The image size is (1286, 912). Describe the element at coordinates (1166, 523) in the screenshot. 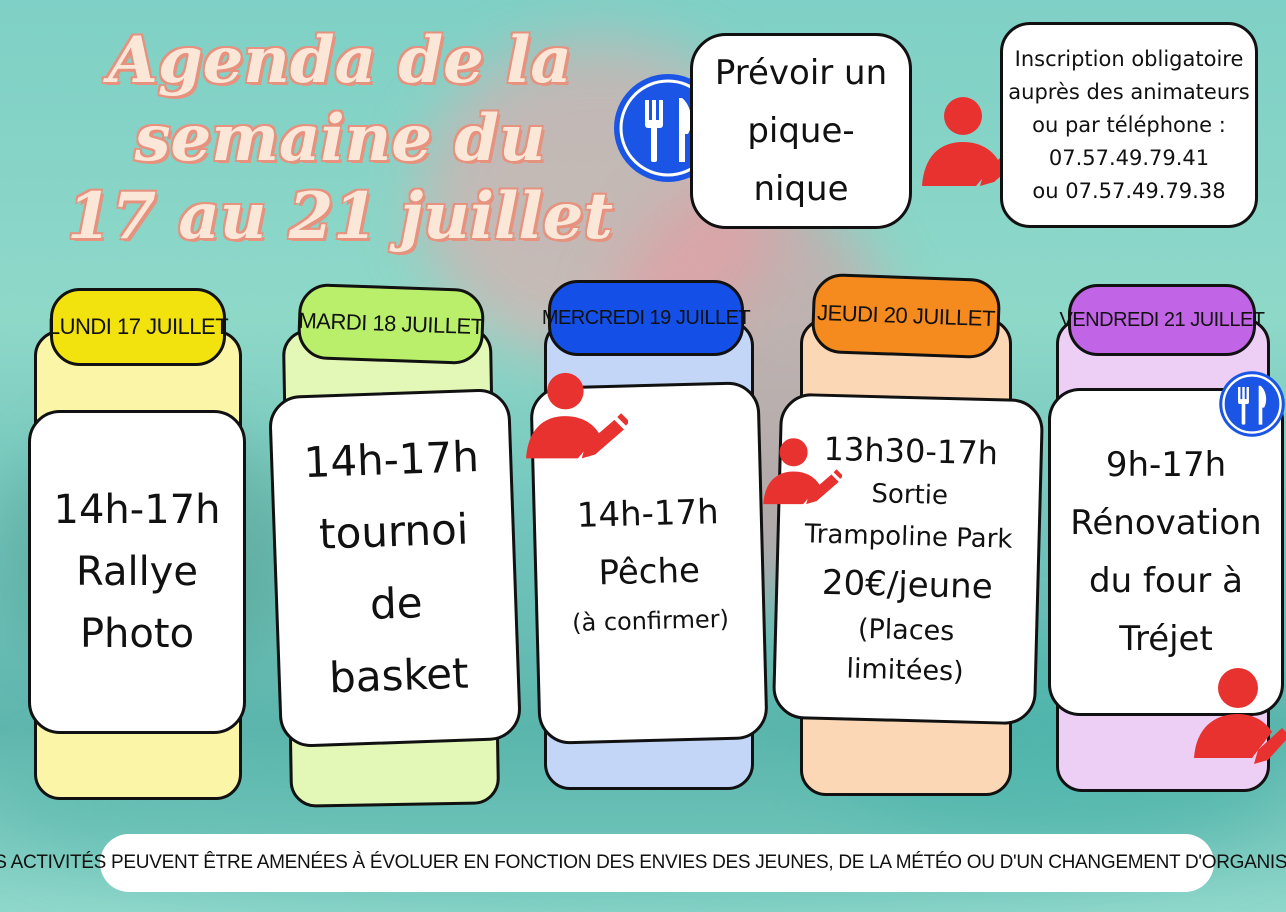

I see `activity-text: Rénovation` at that location.